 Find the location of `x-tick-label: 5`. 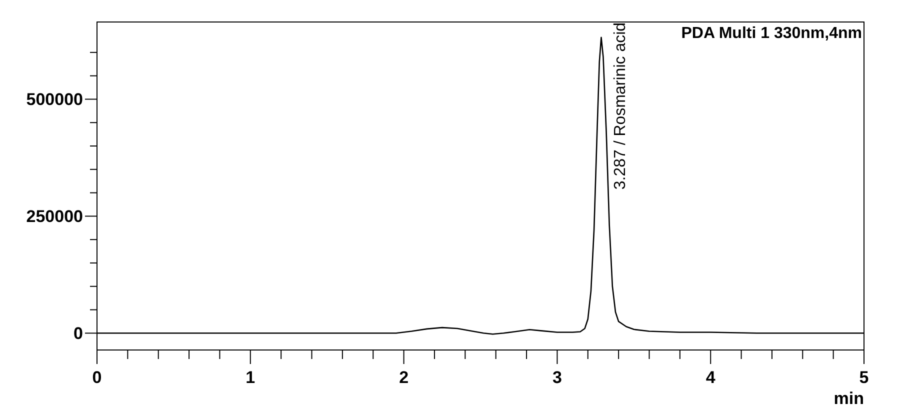

x-tick-label: 5 is located at coordinates (864, 377).